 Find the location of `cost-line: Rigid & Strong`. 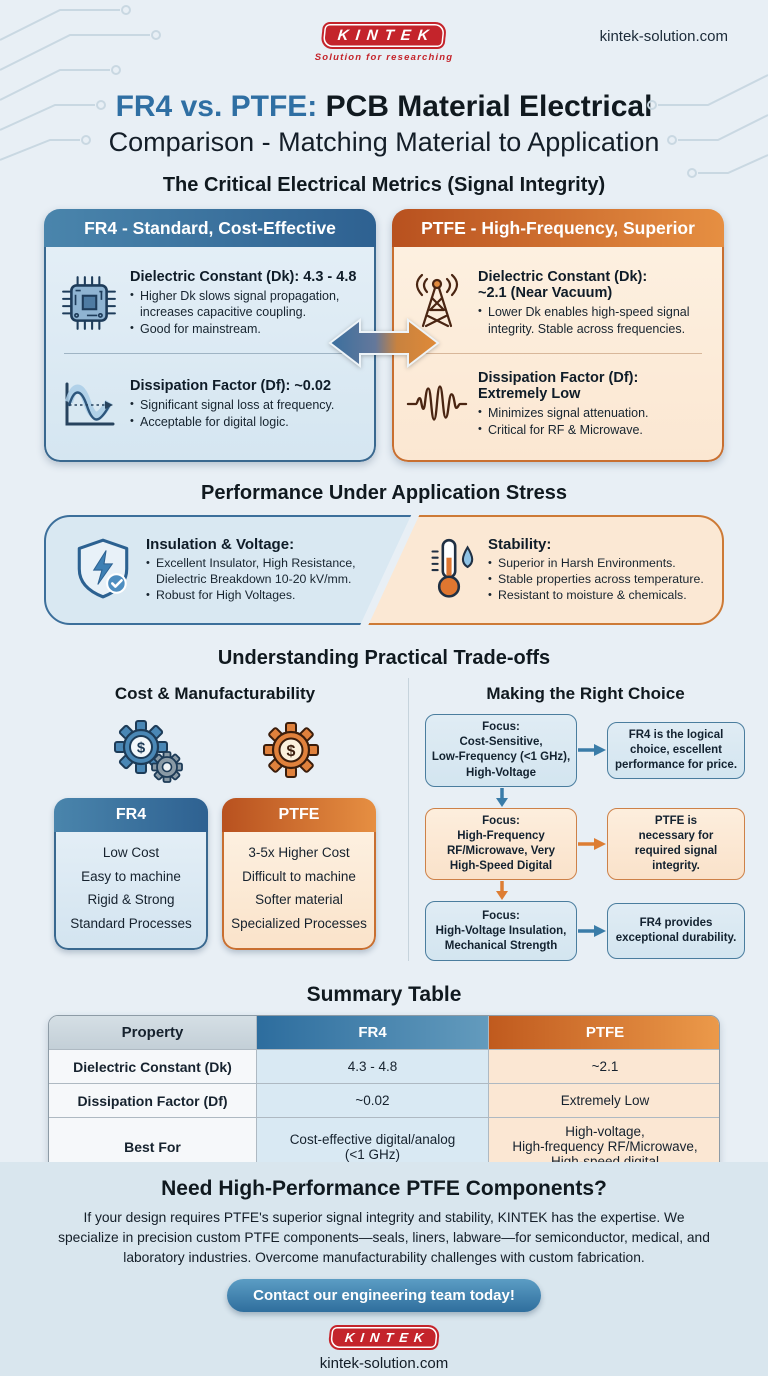

cost-line: Rigid & Strong is located at coordinates (131, 900).